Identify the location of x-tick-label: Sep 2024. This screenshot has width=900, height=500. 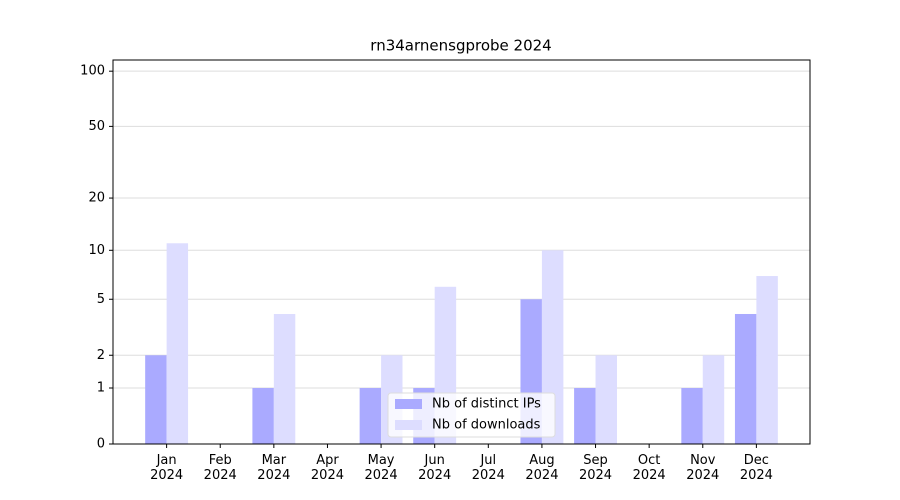
(595, 468).